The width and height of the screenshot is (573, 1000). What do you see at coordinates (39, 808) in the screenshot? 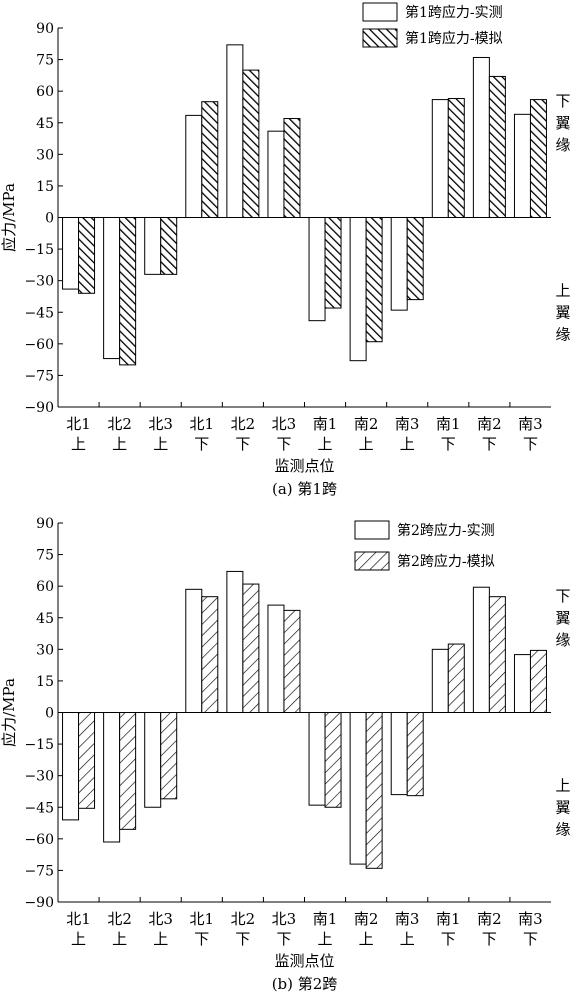
I see `y-tick-label-10: −45` at bounding box center [39, 808].